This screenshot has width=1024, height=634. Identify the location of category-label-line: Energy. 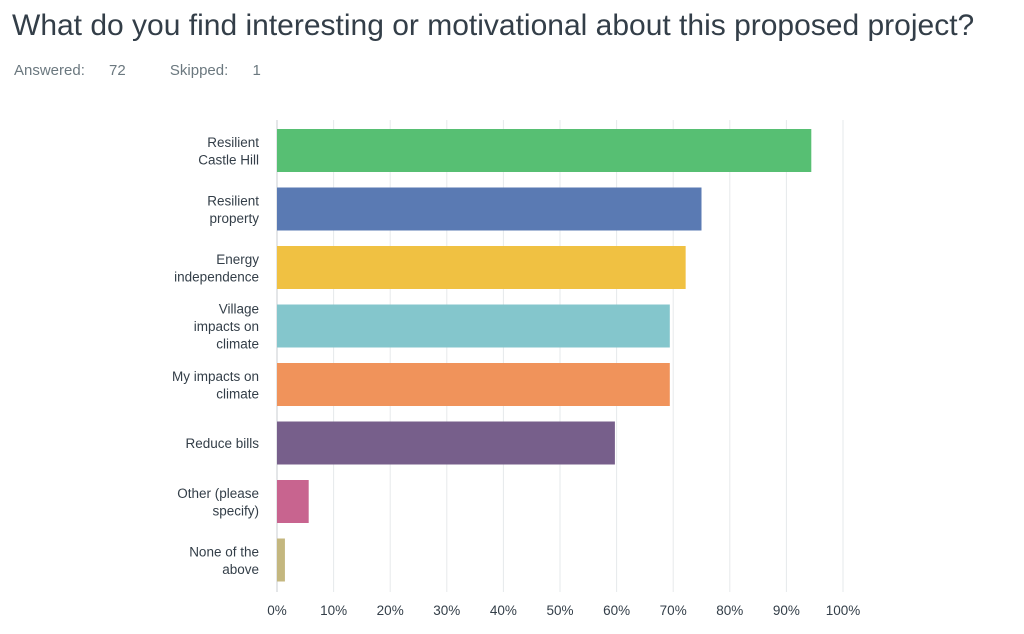
(237, 259).